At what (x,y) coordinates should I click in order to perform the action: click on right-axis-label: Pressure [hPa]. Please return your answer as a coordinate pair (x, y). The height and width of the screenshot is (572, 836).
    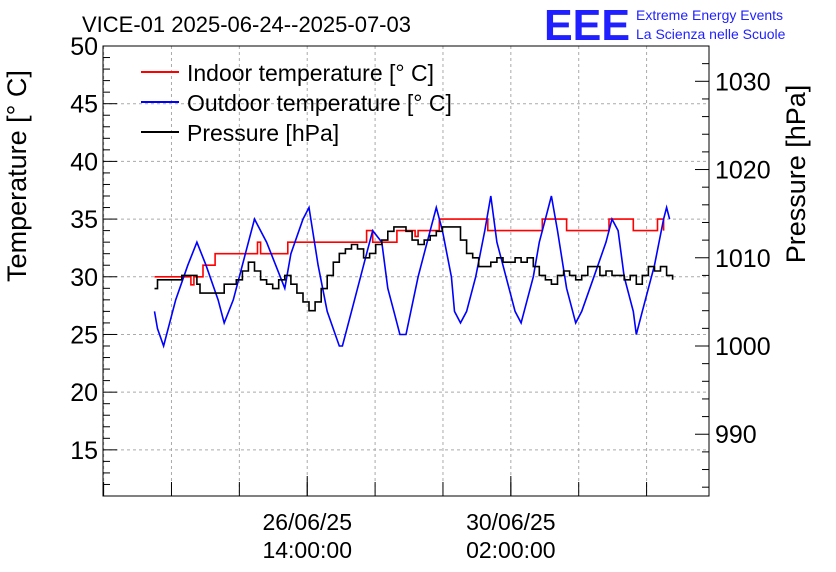
    Looking at the image, I should click on (796, 174).